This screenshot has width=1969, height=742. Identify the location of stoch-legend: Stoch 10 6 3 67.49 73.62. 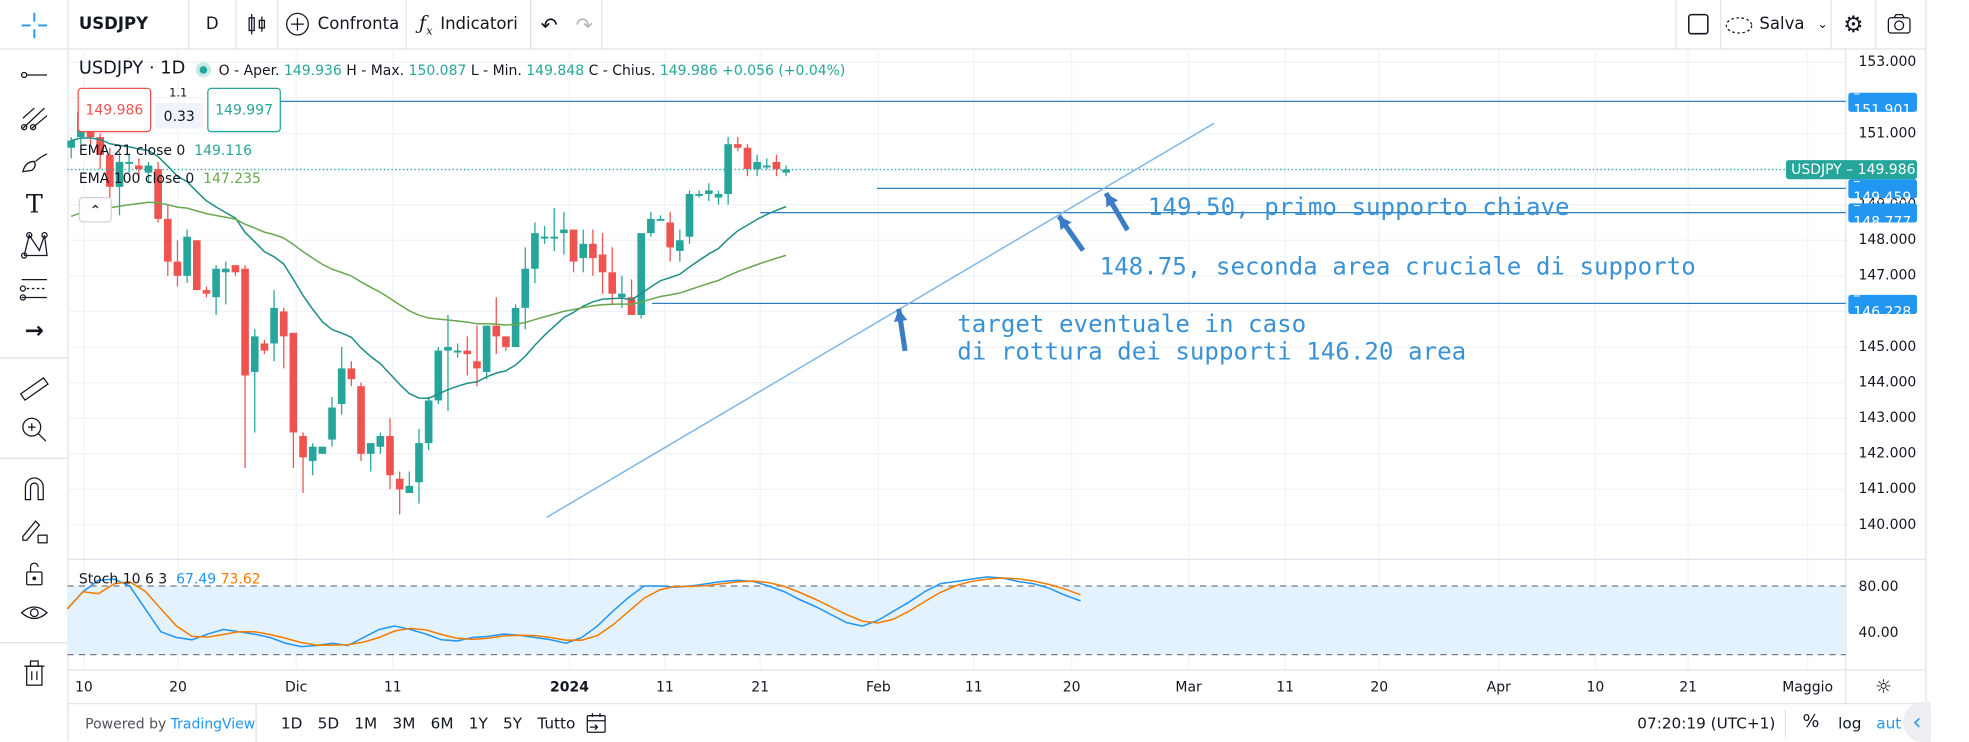
(169, 579).